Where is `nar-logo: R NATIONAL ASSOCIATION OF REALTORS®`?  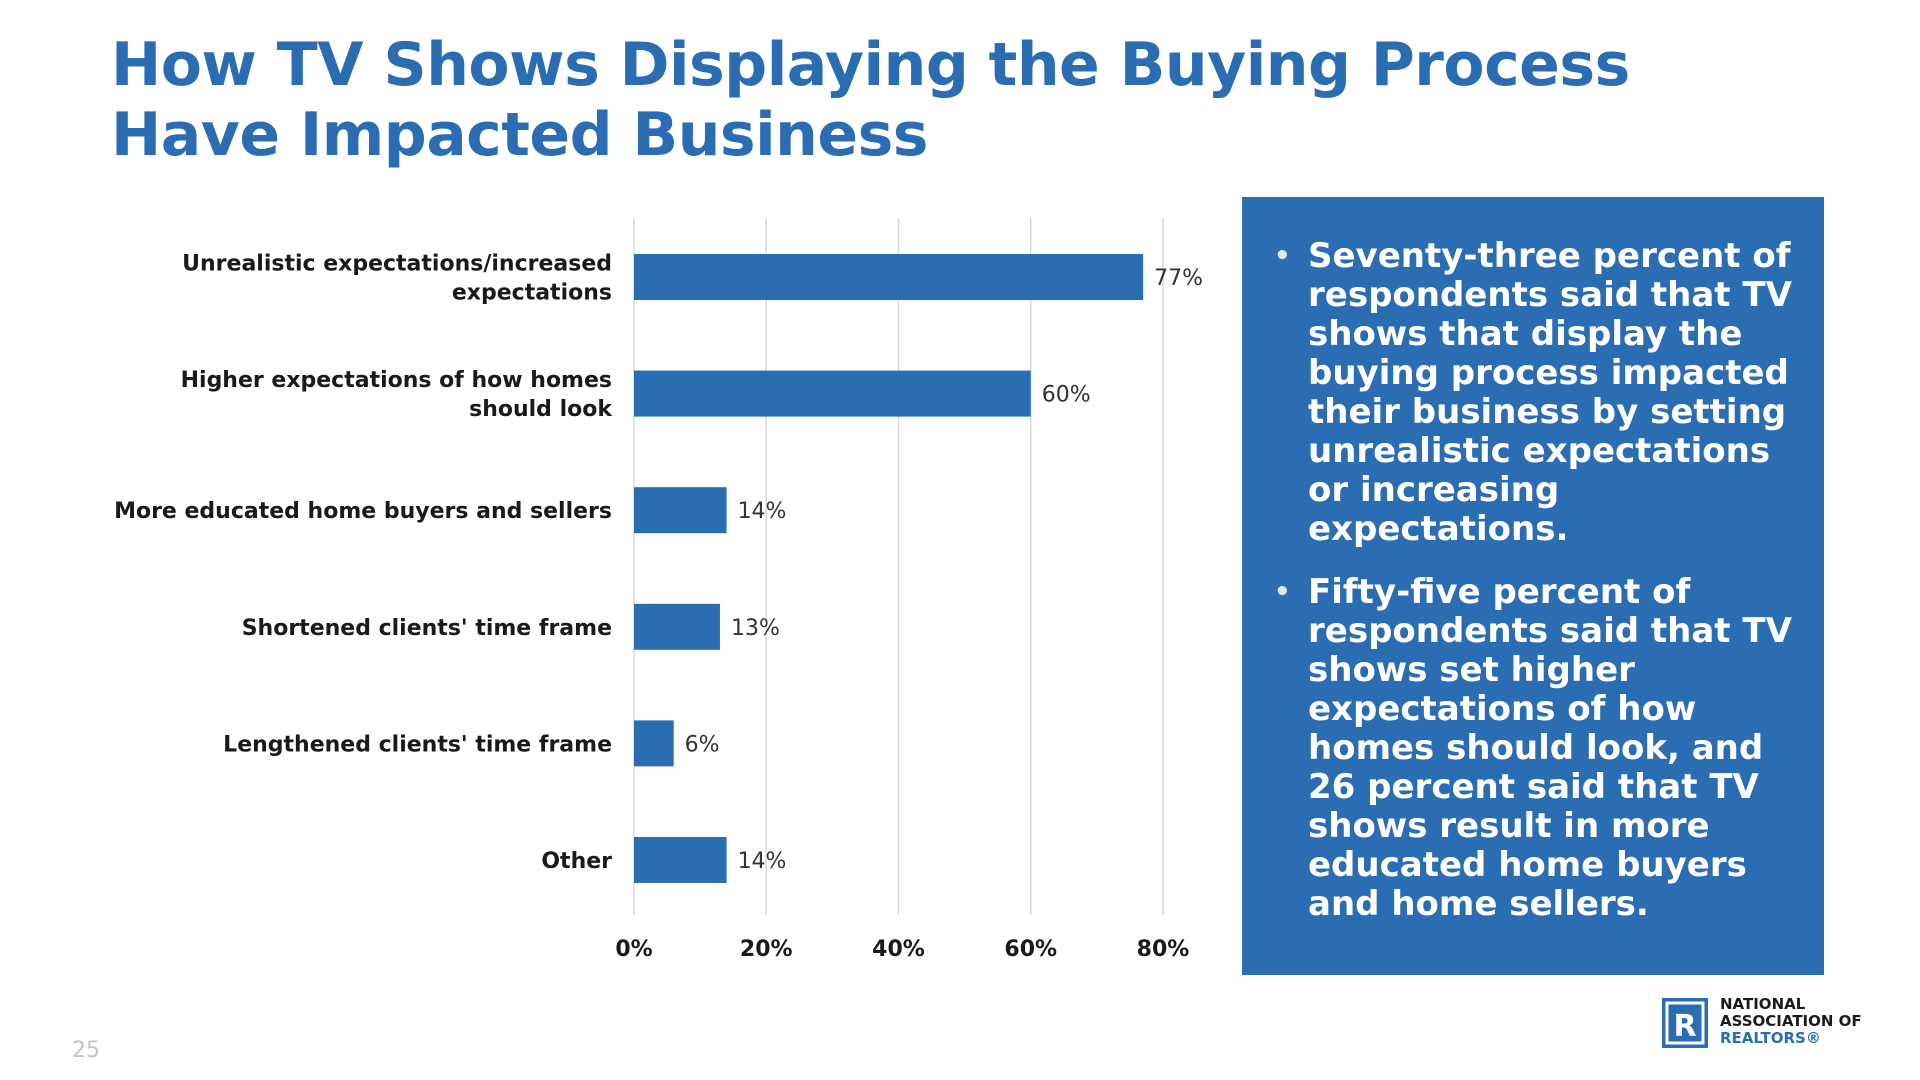
nar-logo: R NATIONAL ASSOCIATION OF REALTORS® is located at coordinates (1772, 1024).